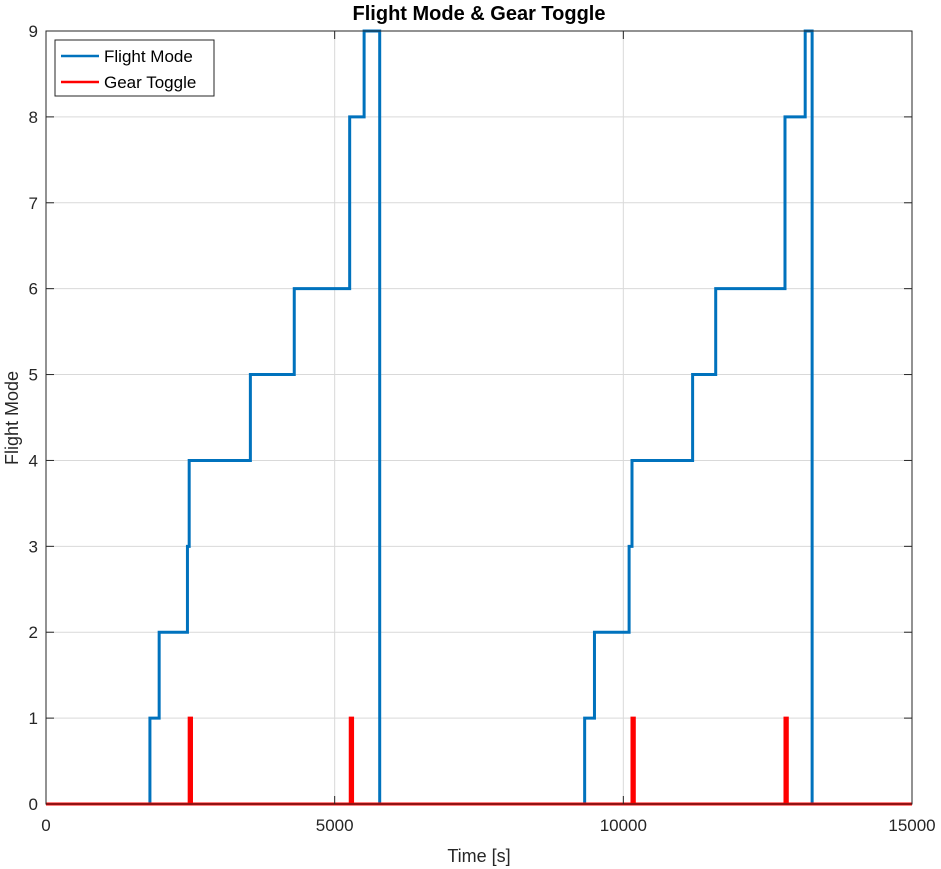  Describe the element at coordinates (33, 718) in the screenshot. I see `y-tick-label: 1` at that location.